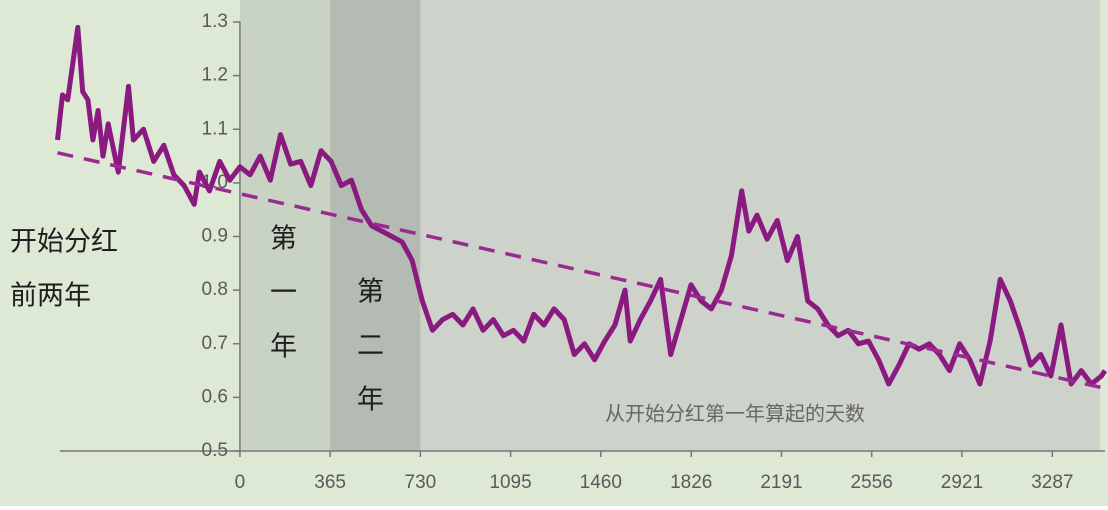 This screenshot has width=1108, height=510. Describe the element at coordinates (215, 450) in the screenshot. I see `y-tick-label: 0.5` at that location.